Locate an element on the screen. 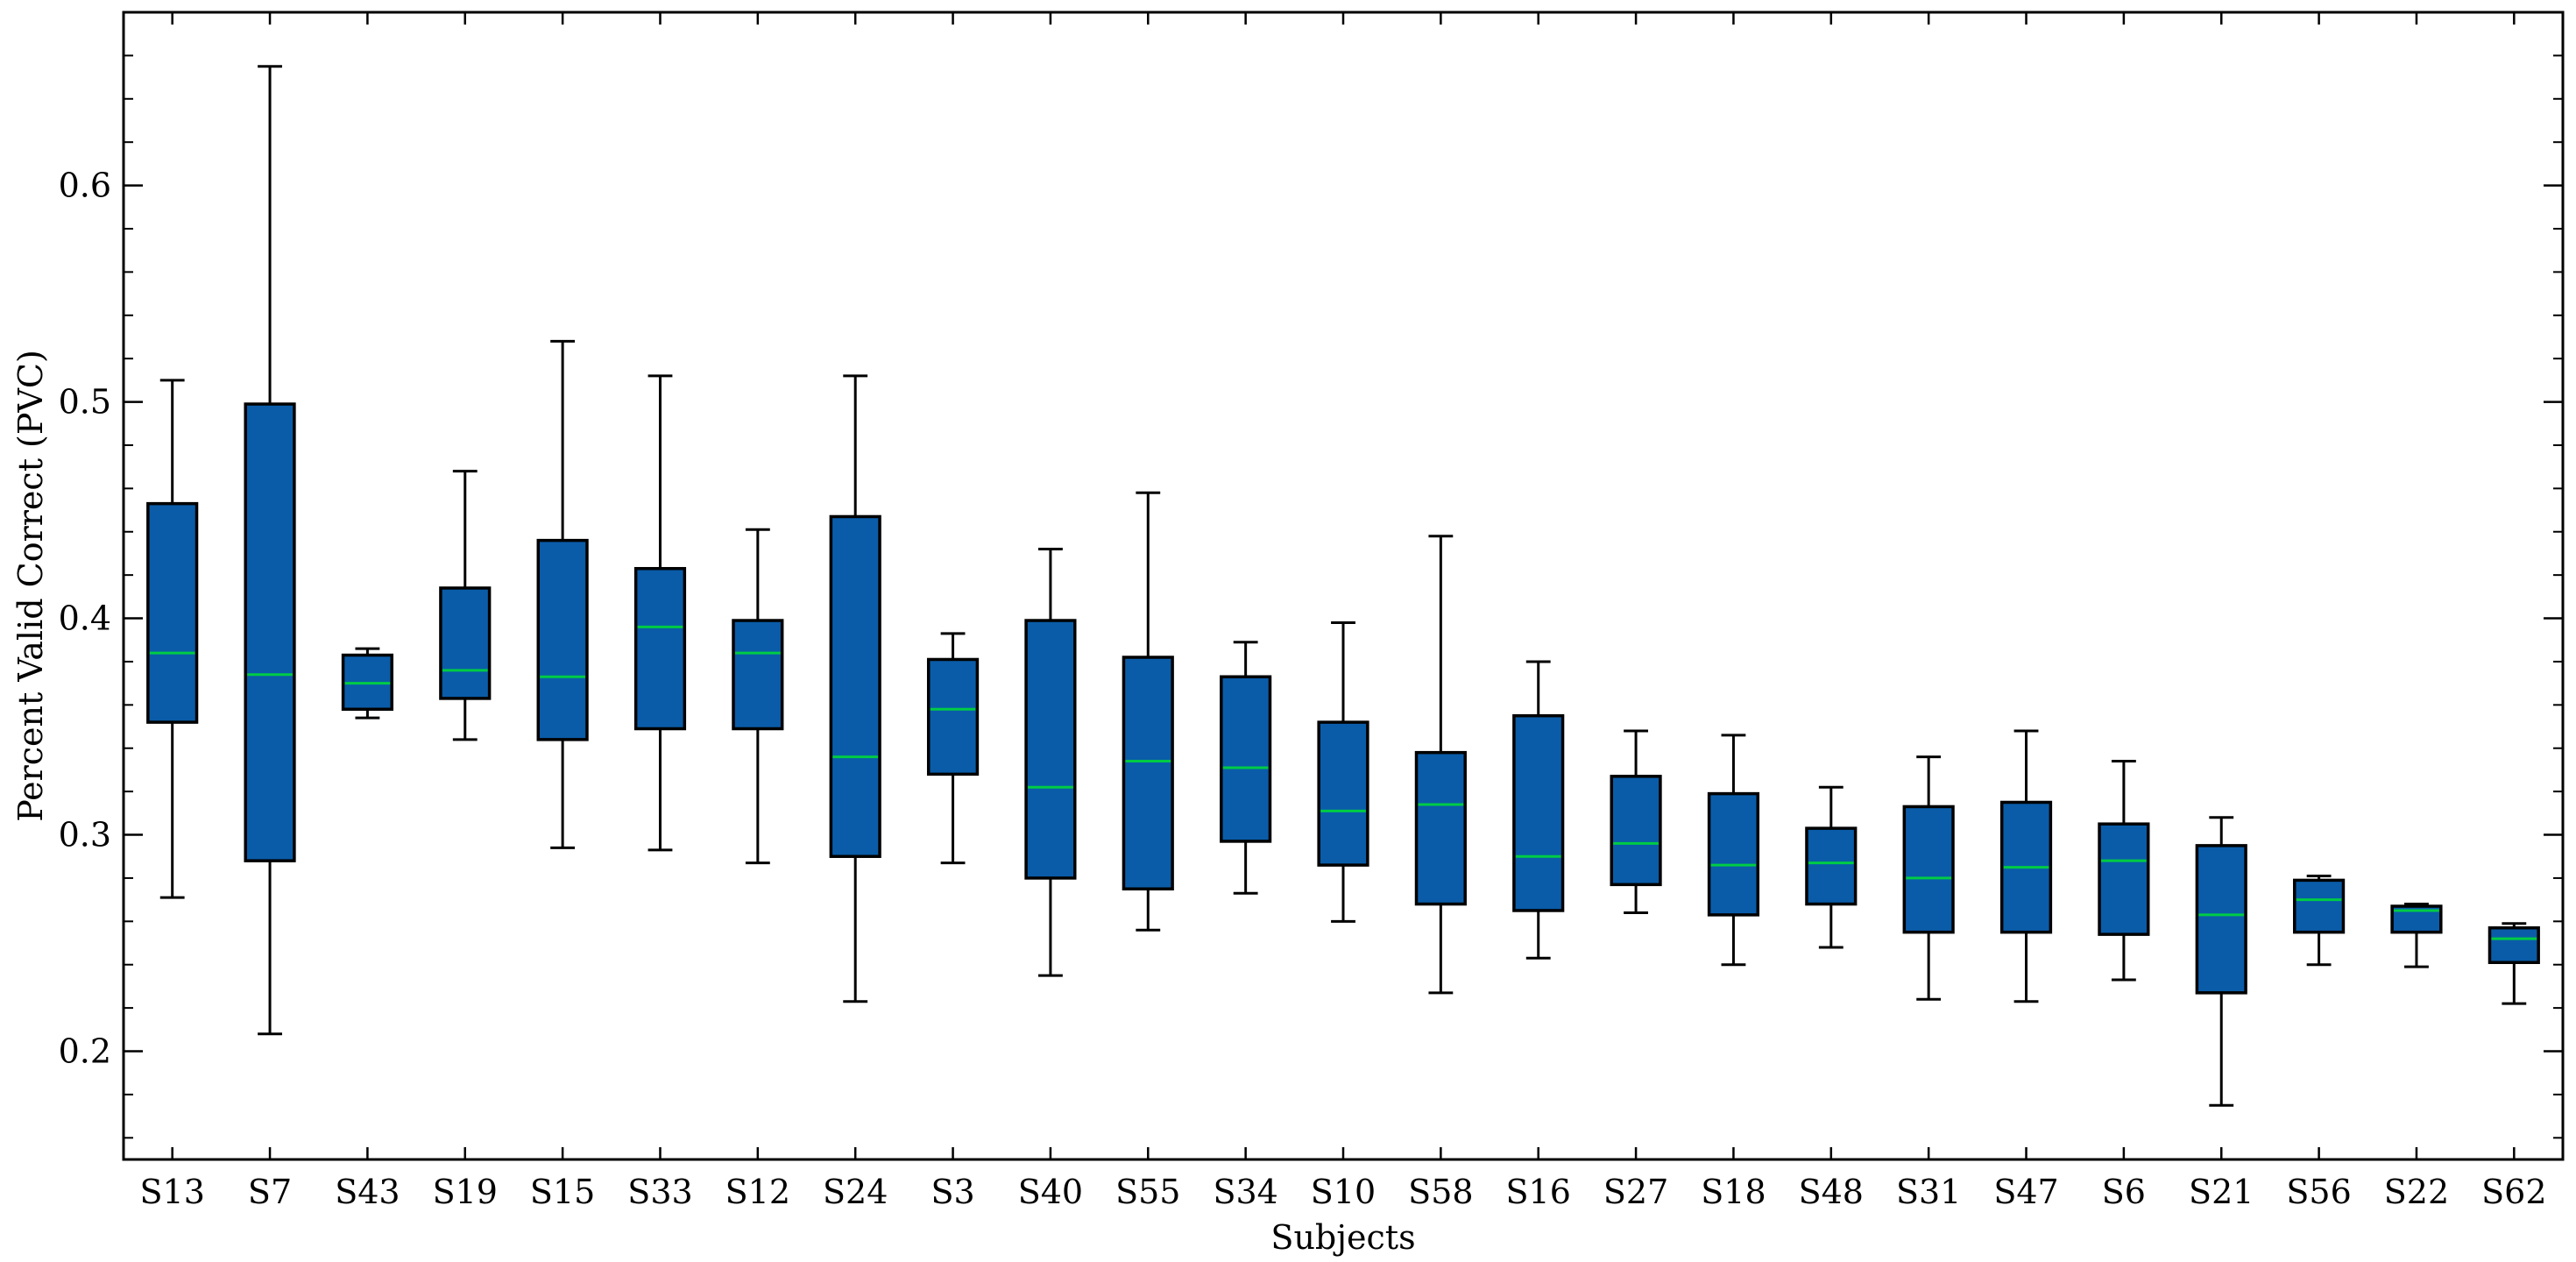 The image size is (2576, 1262). x-tick-label: S48 is located at coordinates (1831, 1192).